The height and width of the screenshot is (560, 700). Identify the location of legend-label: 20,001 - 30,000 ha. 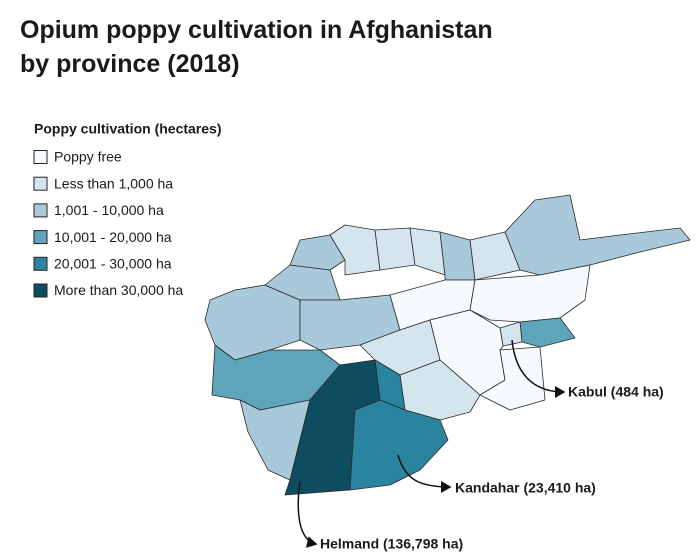
(113, 264).